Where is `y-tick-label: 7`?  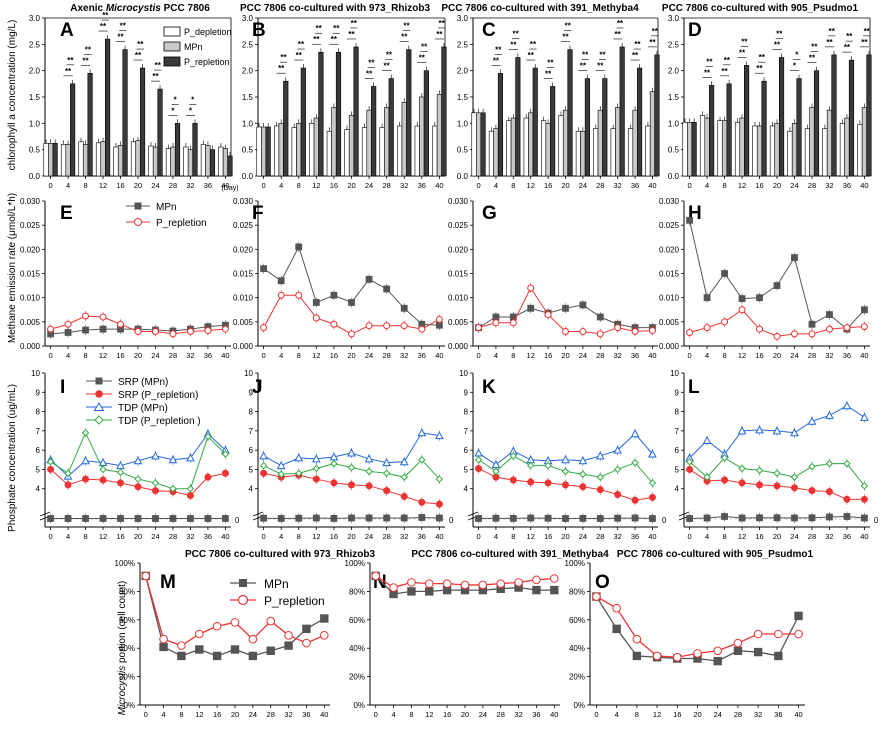
y-tick-label: 7 is located at coordinates (251, 431).